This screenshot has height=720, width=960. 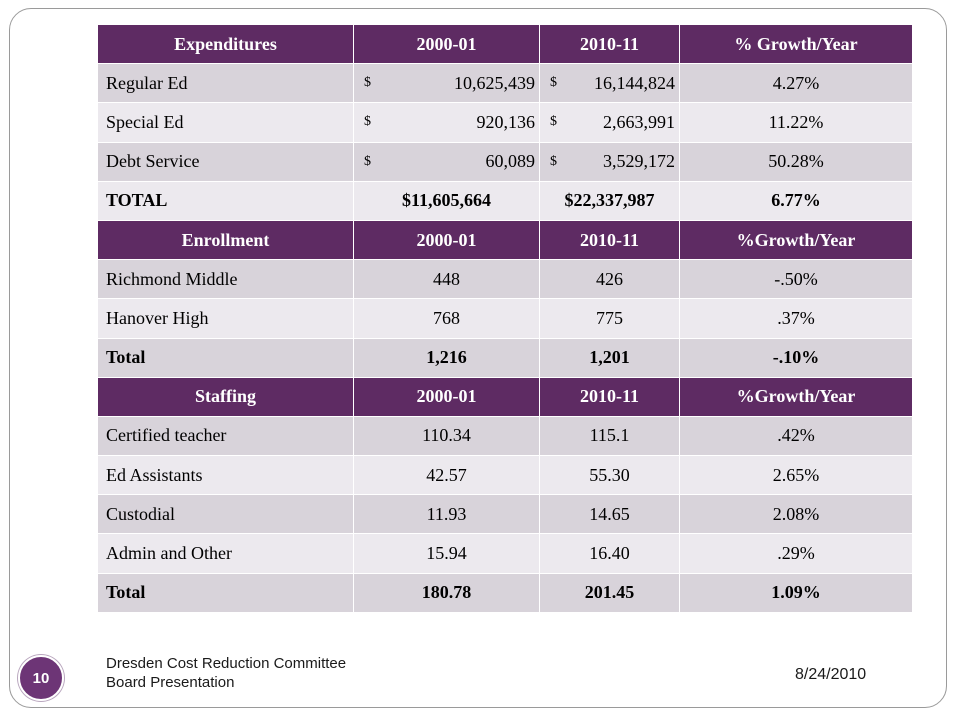 I want to click on value-2010: 55.30, so click(x=609, y=475).